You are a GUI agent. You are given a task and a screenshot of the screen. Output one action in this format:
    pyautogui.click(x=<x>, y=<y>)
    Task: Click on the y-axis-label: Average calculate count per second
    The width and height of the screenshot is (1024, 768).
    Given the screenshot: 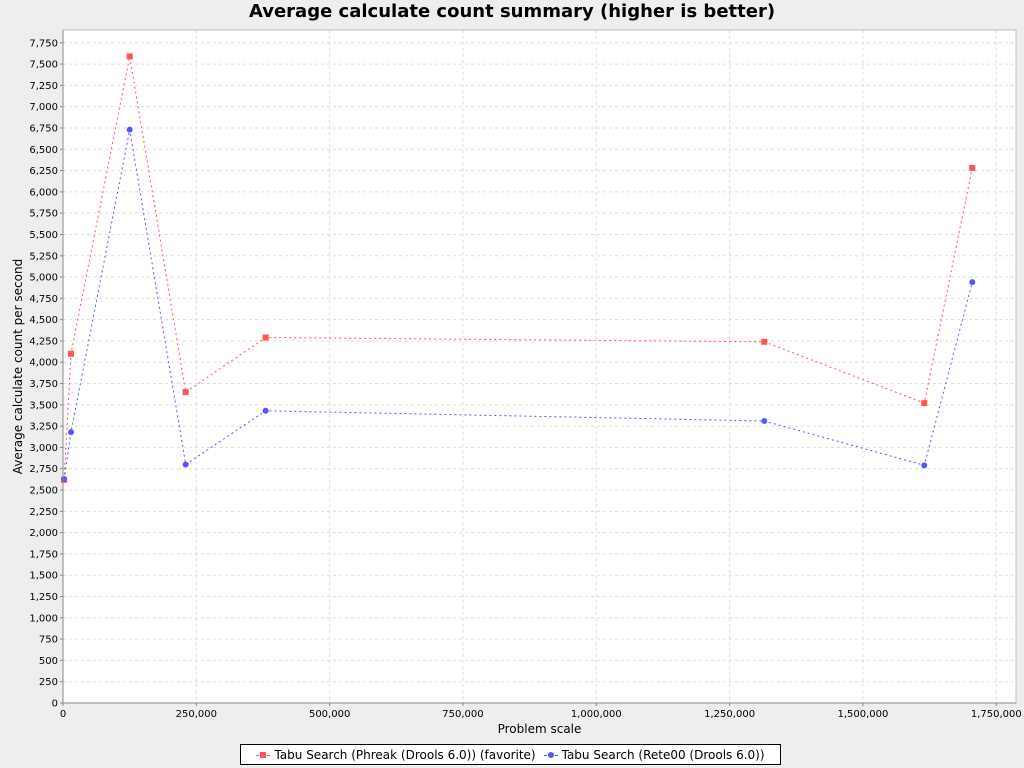 What is the action you would take?
    pyautogui.click(x=18, y=366)
    